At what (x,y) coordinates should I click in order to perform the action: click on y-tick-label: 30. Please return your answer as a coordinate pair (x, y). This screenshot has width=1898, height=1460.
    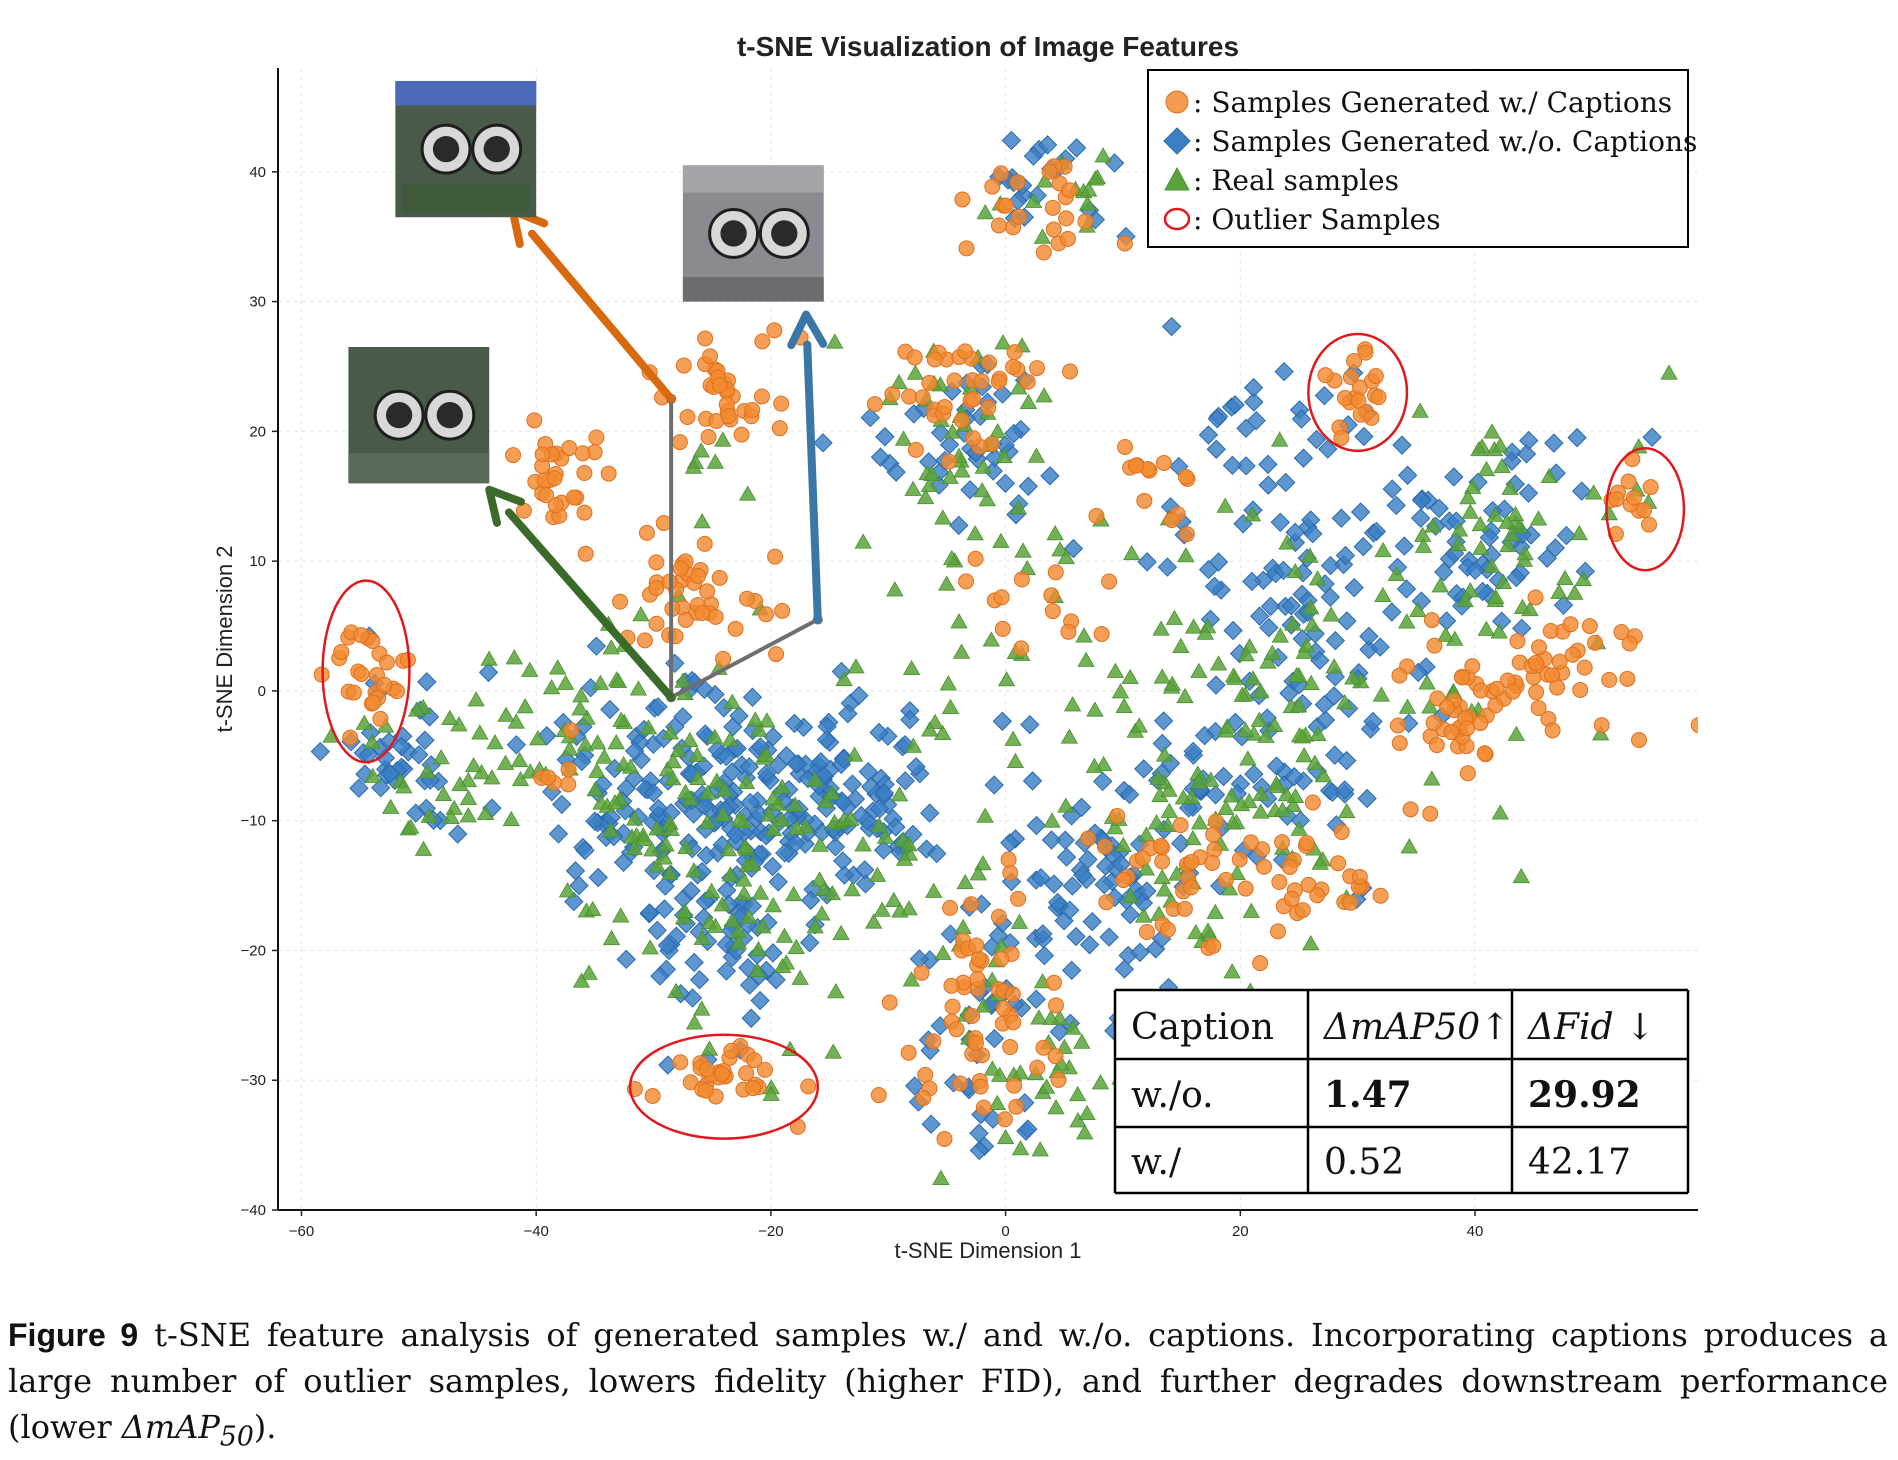
    Looking at the image, I should click on (257, 302).